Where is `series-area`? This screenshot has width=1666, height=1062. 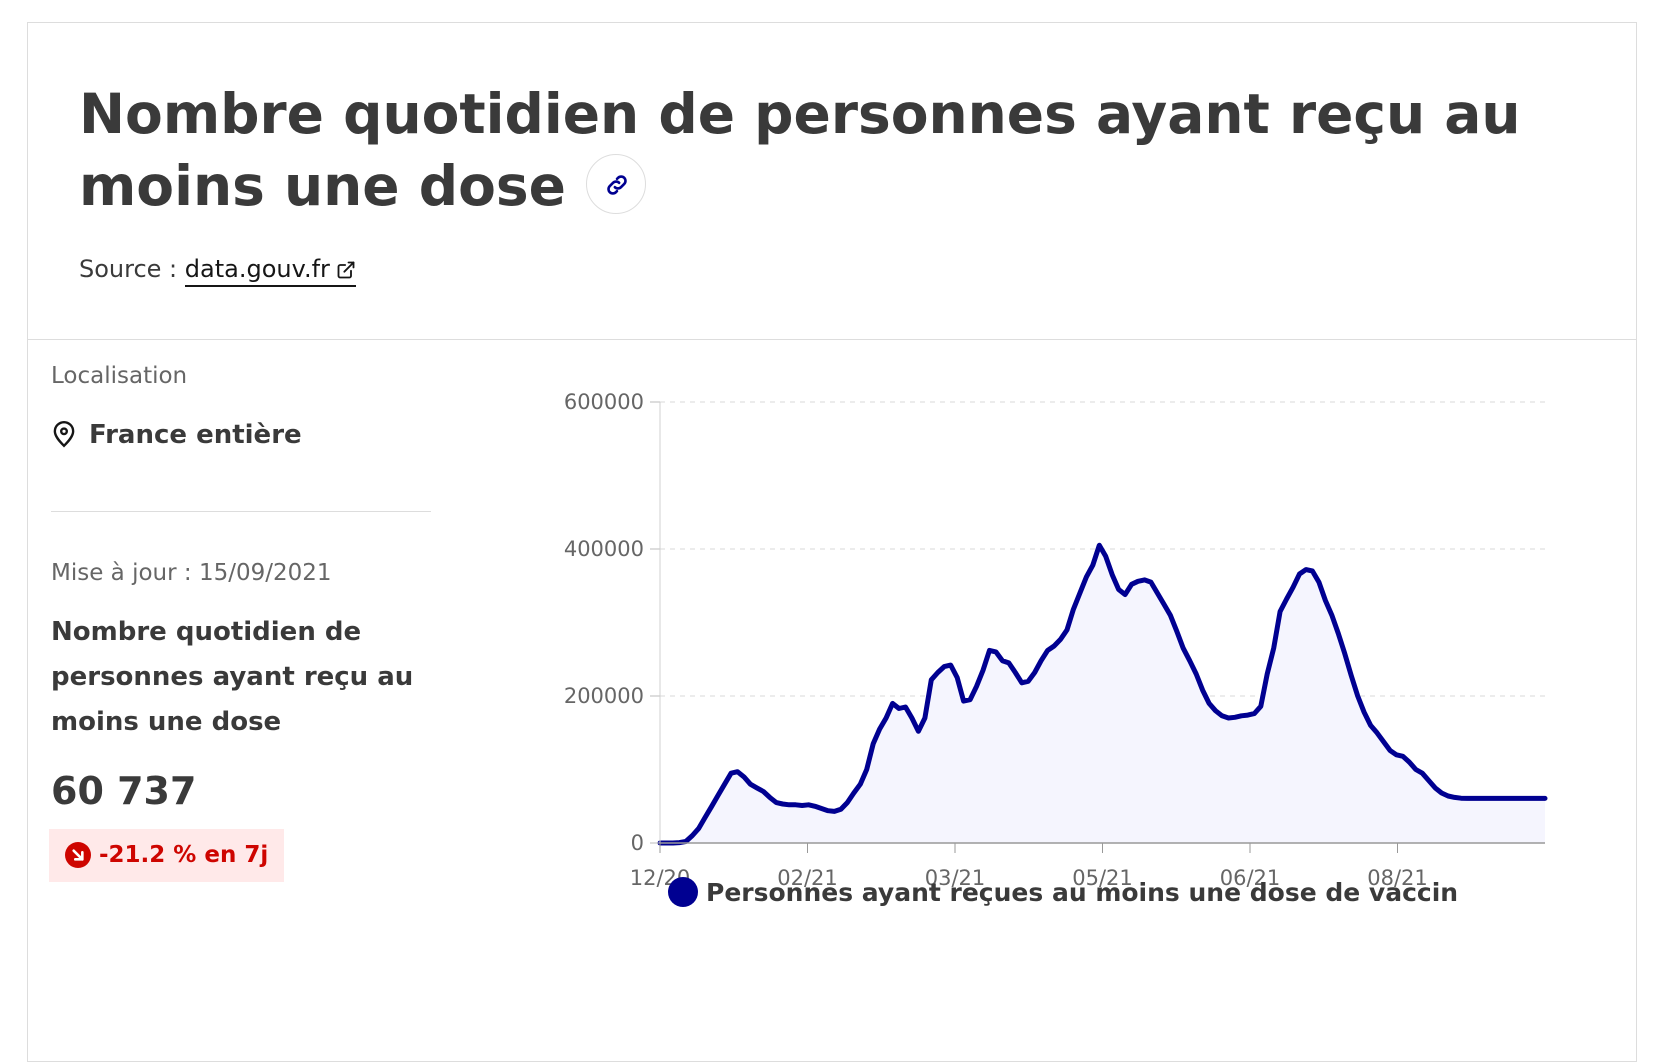 series-area is located at coordinates (1102, 694).